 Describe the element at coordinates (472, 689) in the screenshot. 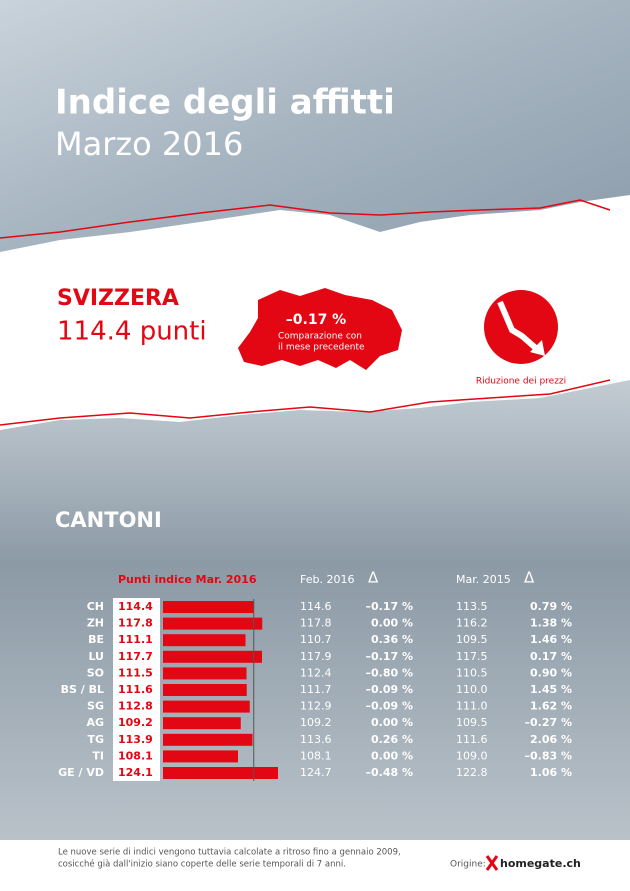

I see `mar-value: 110.0` at that location.